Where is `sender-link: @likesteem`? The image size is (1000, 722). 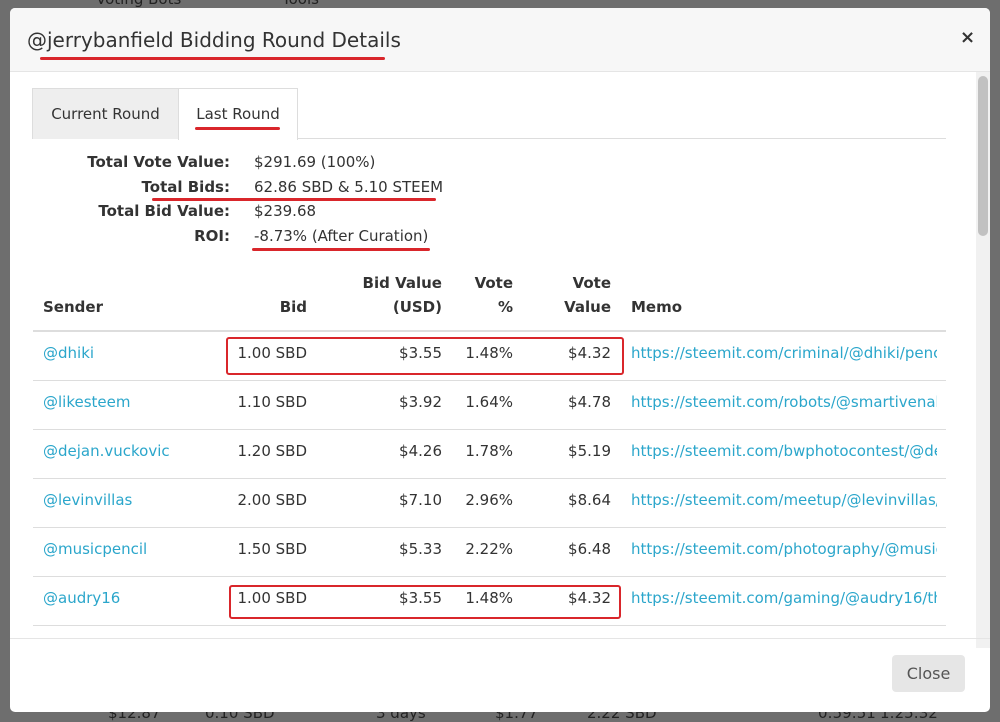 sender-link: @likesteem is located at coordinates (87, 402).